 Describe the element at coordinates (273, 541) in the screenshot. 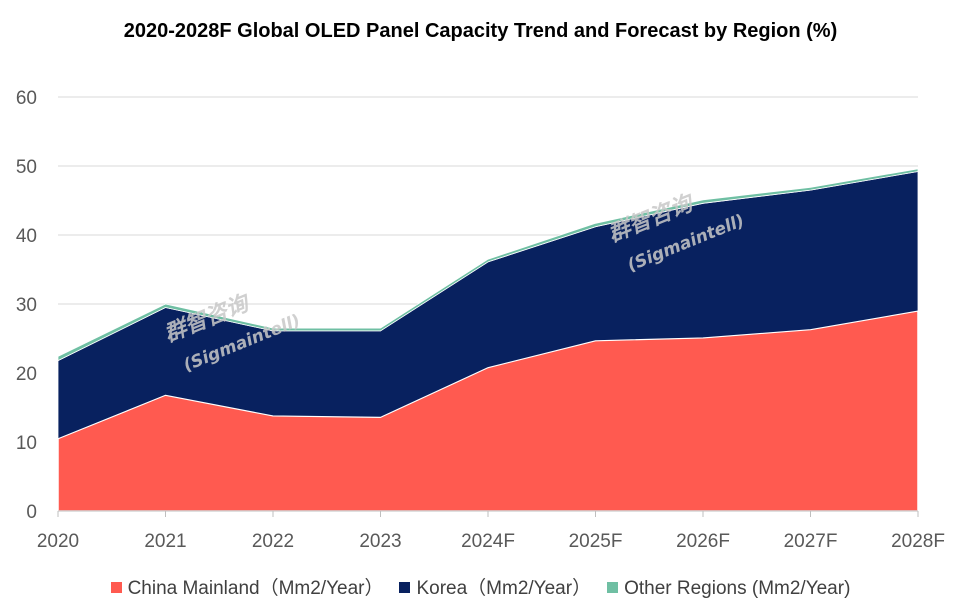

I see `x-tick-label: 2022` at that location.